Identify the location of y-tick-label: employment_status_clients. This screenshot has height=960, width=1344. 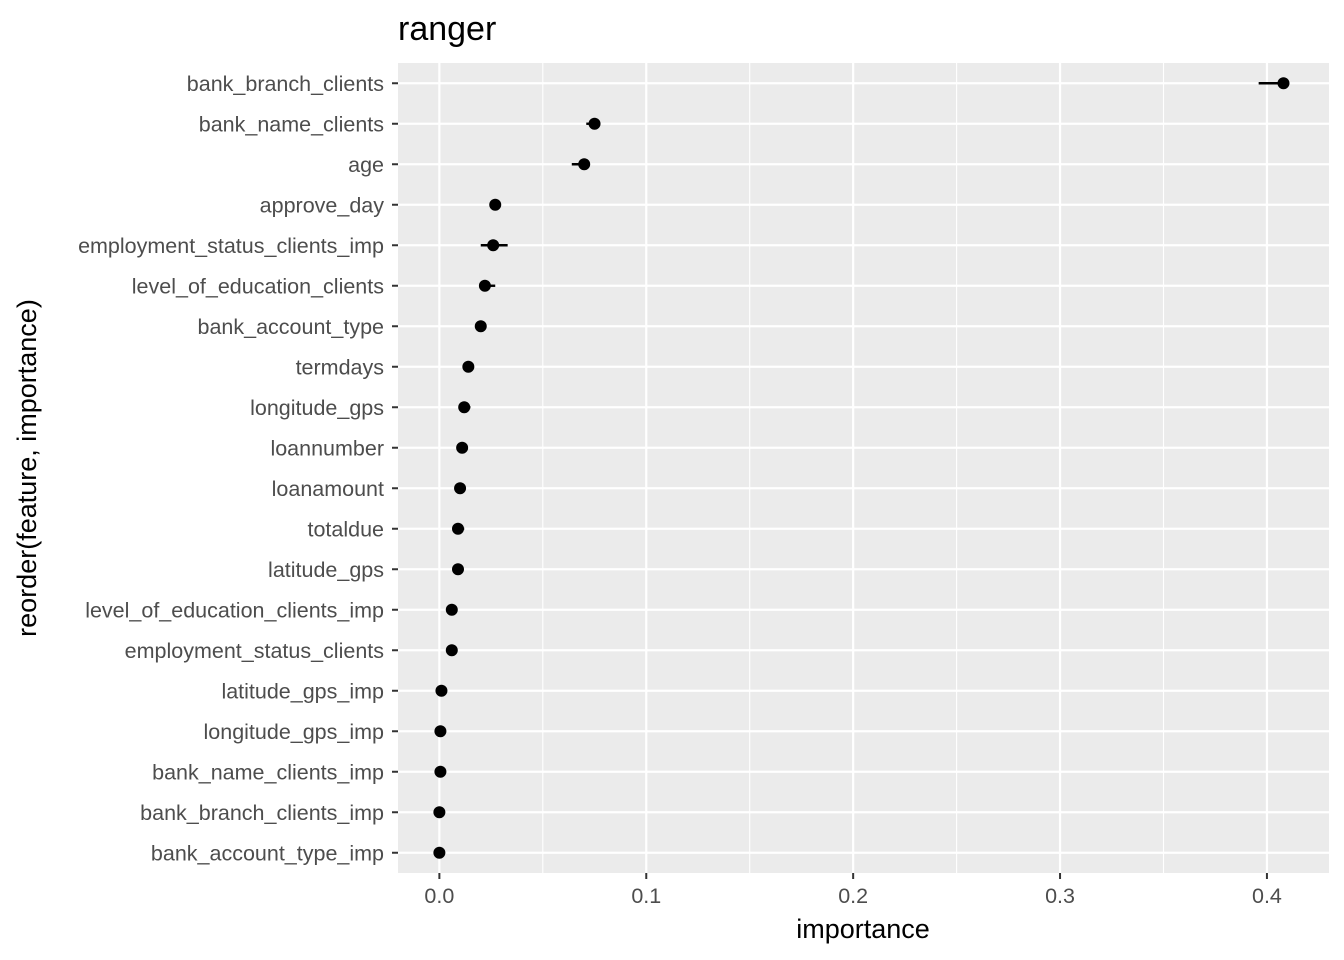
(254, 651).